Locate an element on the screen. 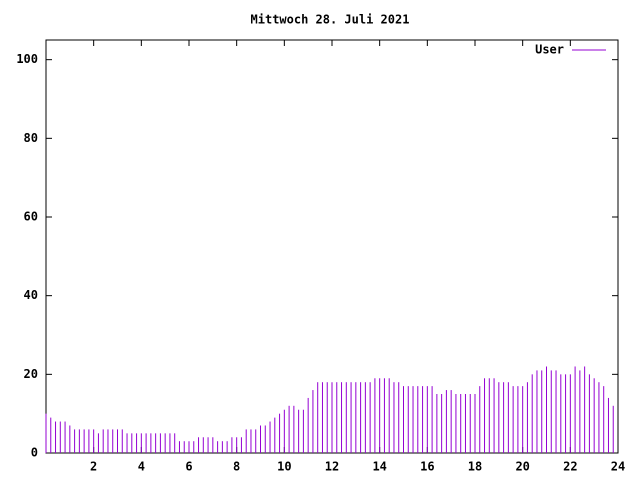 Image resolution: width=640 pixels, height=480 pixels. x-tick-label: 2 is located at coordinates (93, 467).